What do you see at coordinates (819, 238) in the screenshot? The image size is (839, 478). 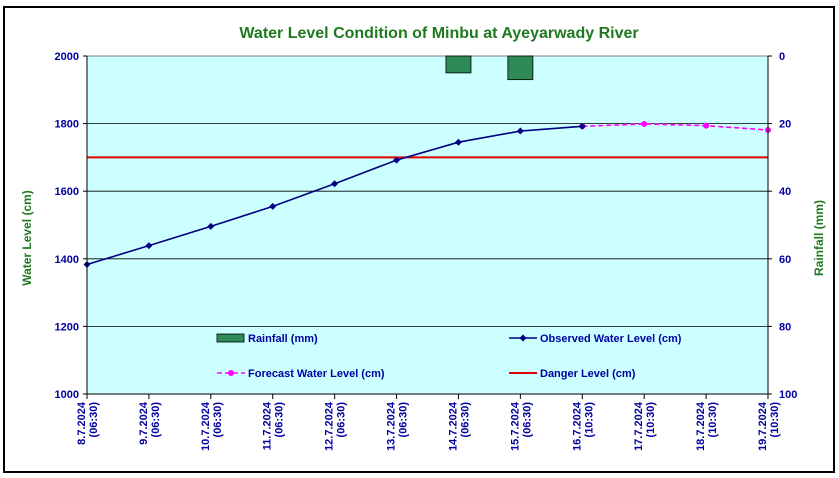 I see `y-axis-right-label: Rainfall (mm)` at bounding box center [819, 238].